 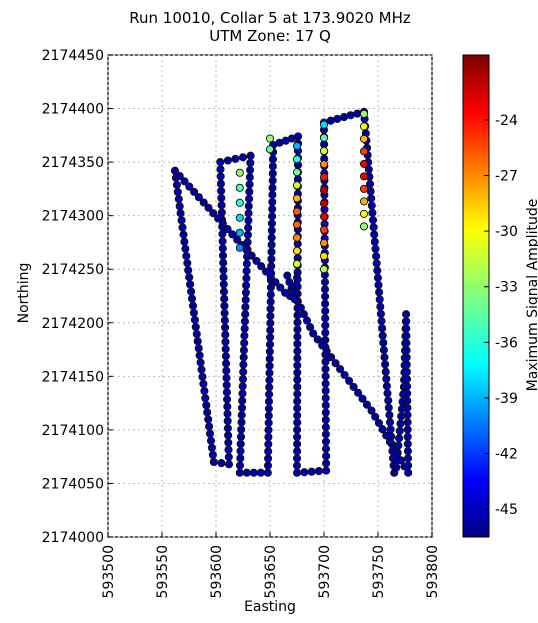 I want to click on x-tick-label: 593550, so click(x=163, y=571).